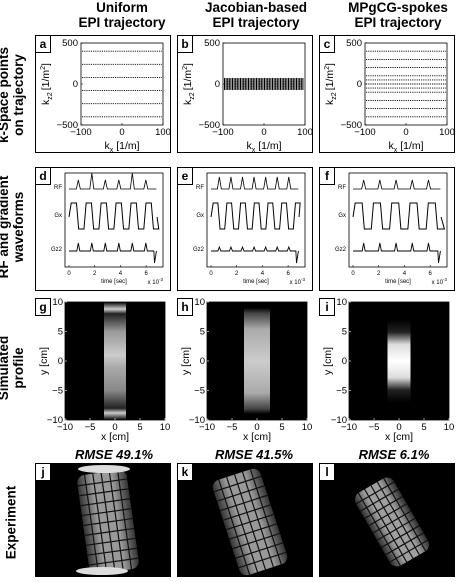  What do you see at coordinates (43, 176) in the screenshot?
I see `panel-letter: d` at bounding box center [43, 176].